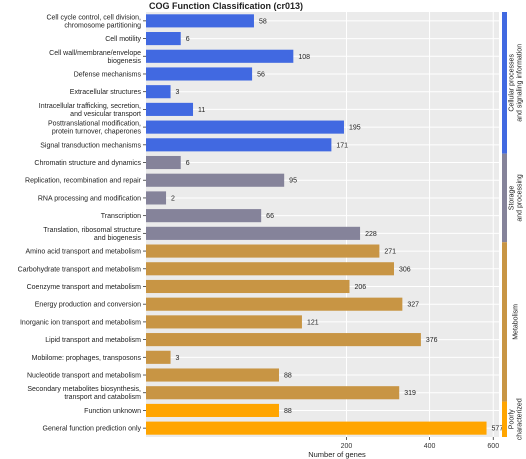  I want to click on x-tick-label: 200, so click(347, 446).